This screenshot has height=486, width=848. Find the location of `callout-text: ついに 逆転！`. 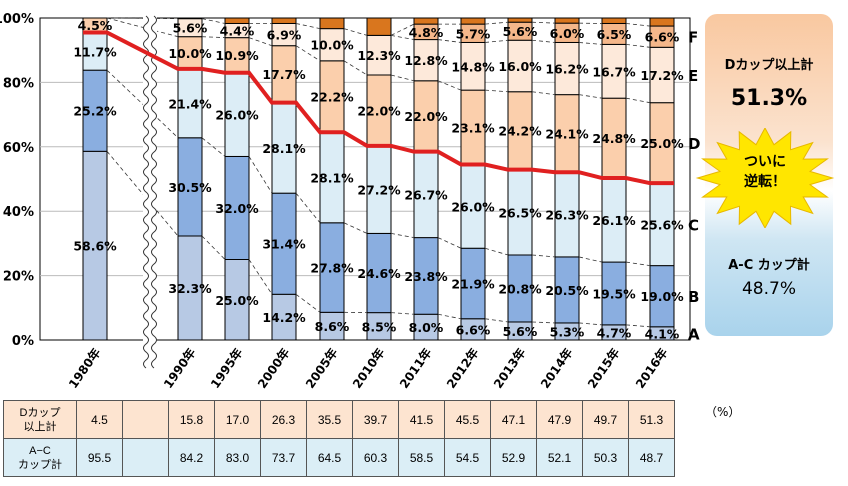

callout-text: ついに 逆転！ is located at coordinates (765, 172).